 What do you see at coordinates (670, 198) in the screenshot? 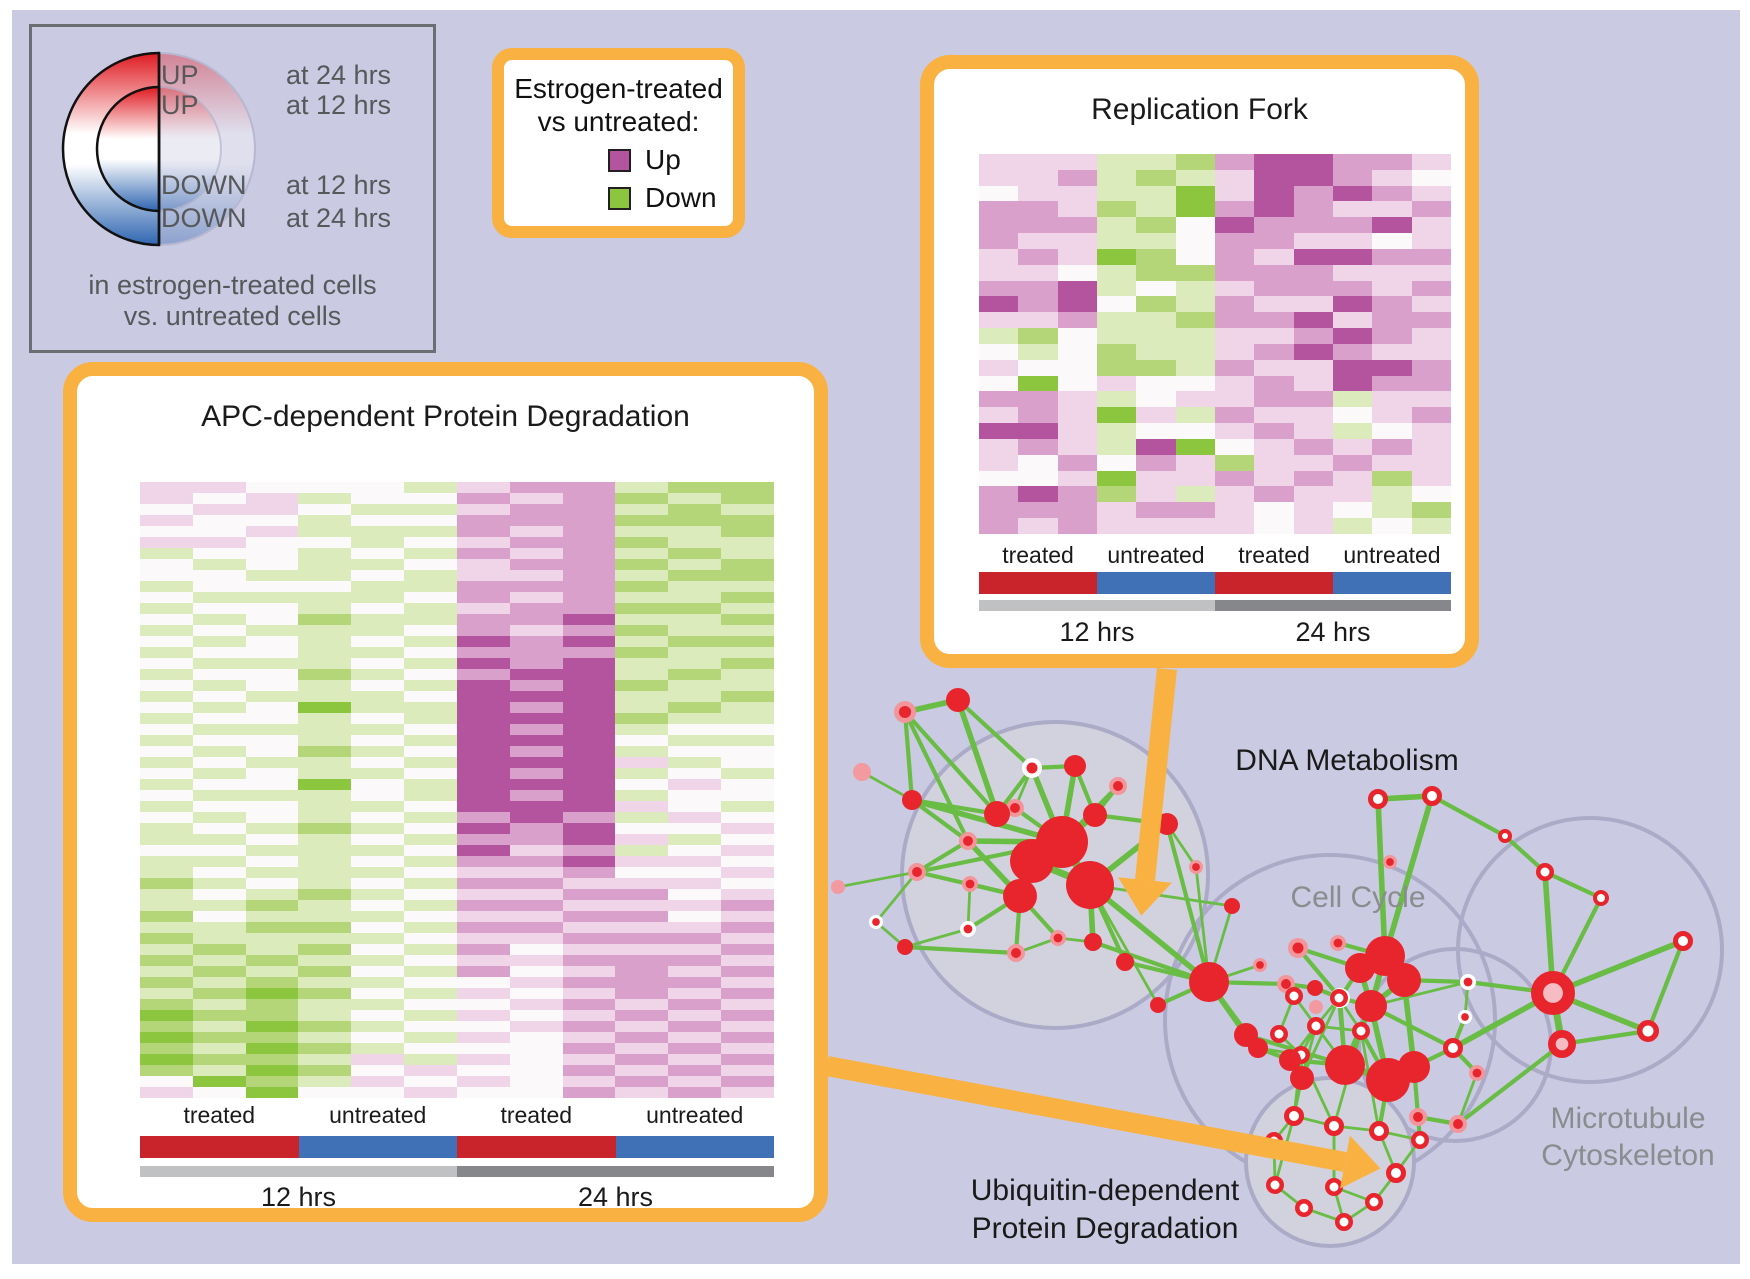
I see `legend-item-down: Down` at bounding box center [670, 198].